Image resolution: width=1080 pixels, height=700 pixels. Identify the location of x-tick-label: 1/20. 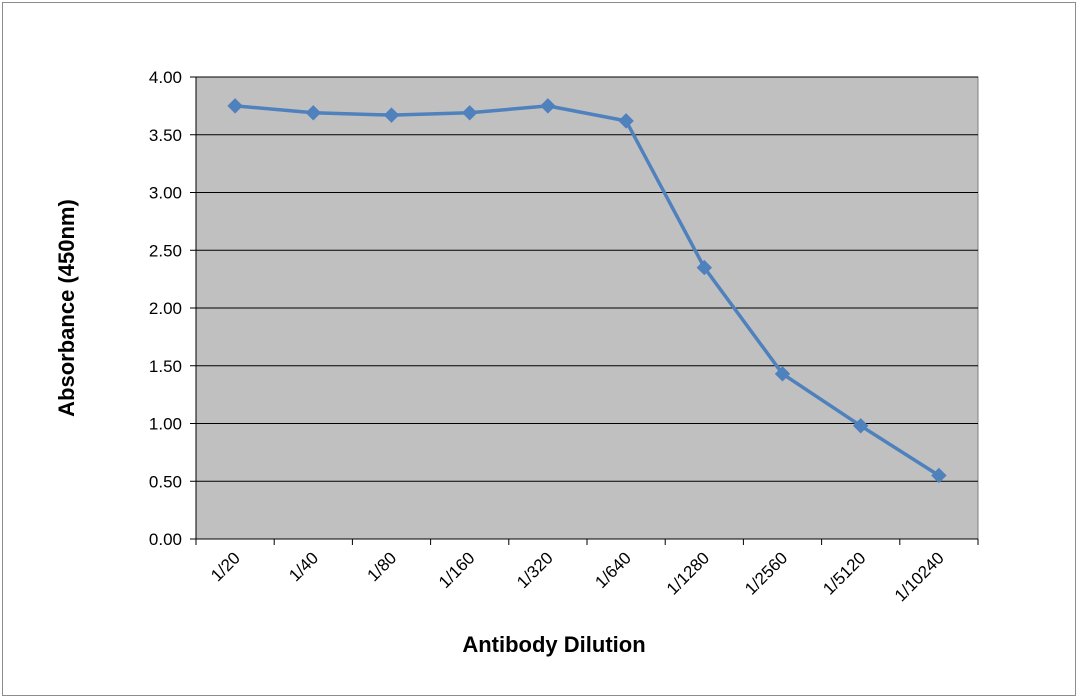
(225, 566).